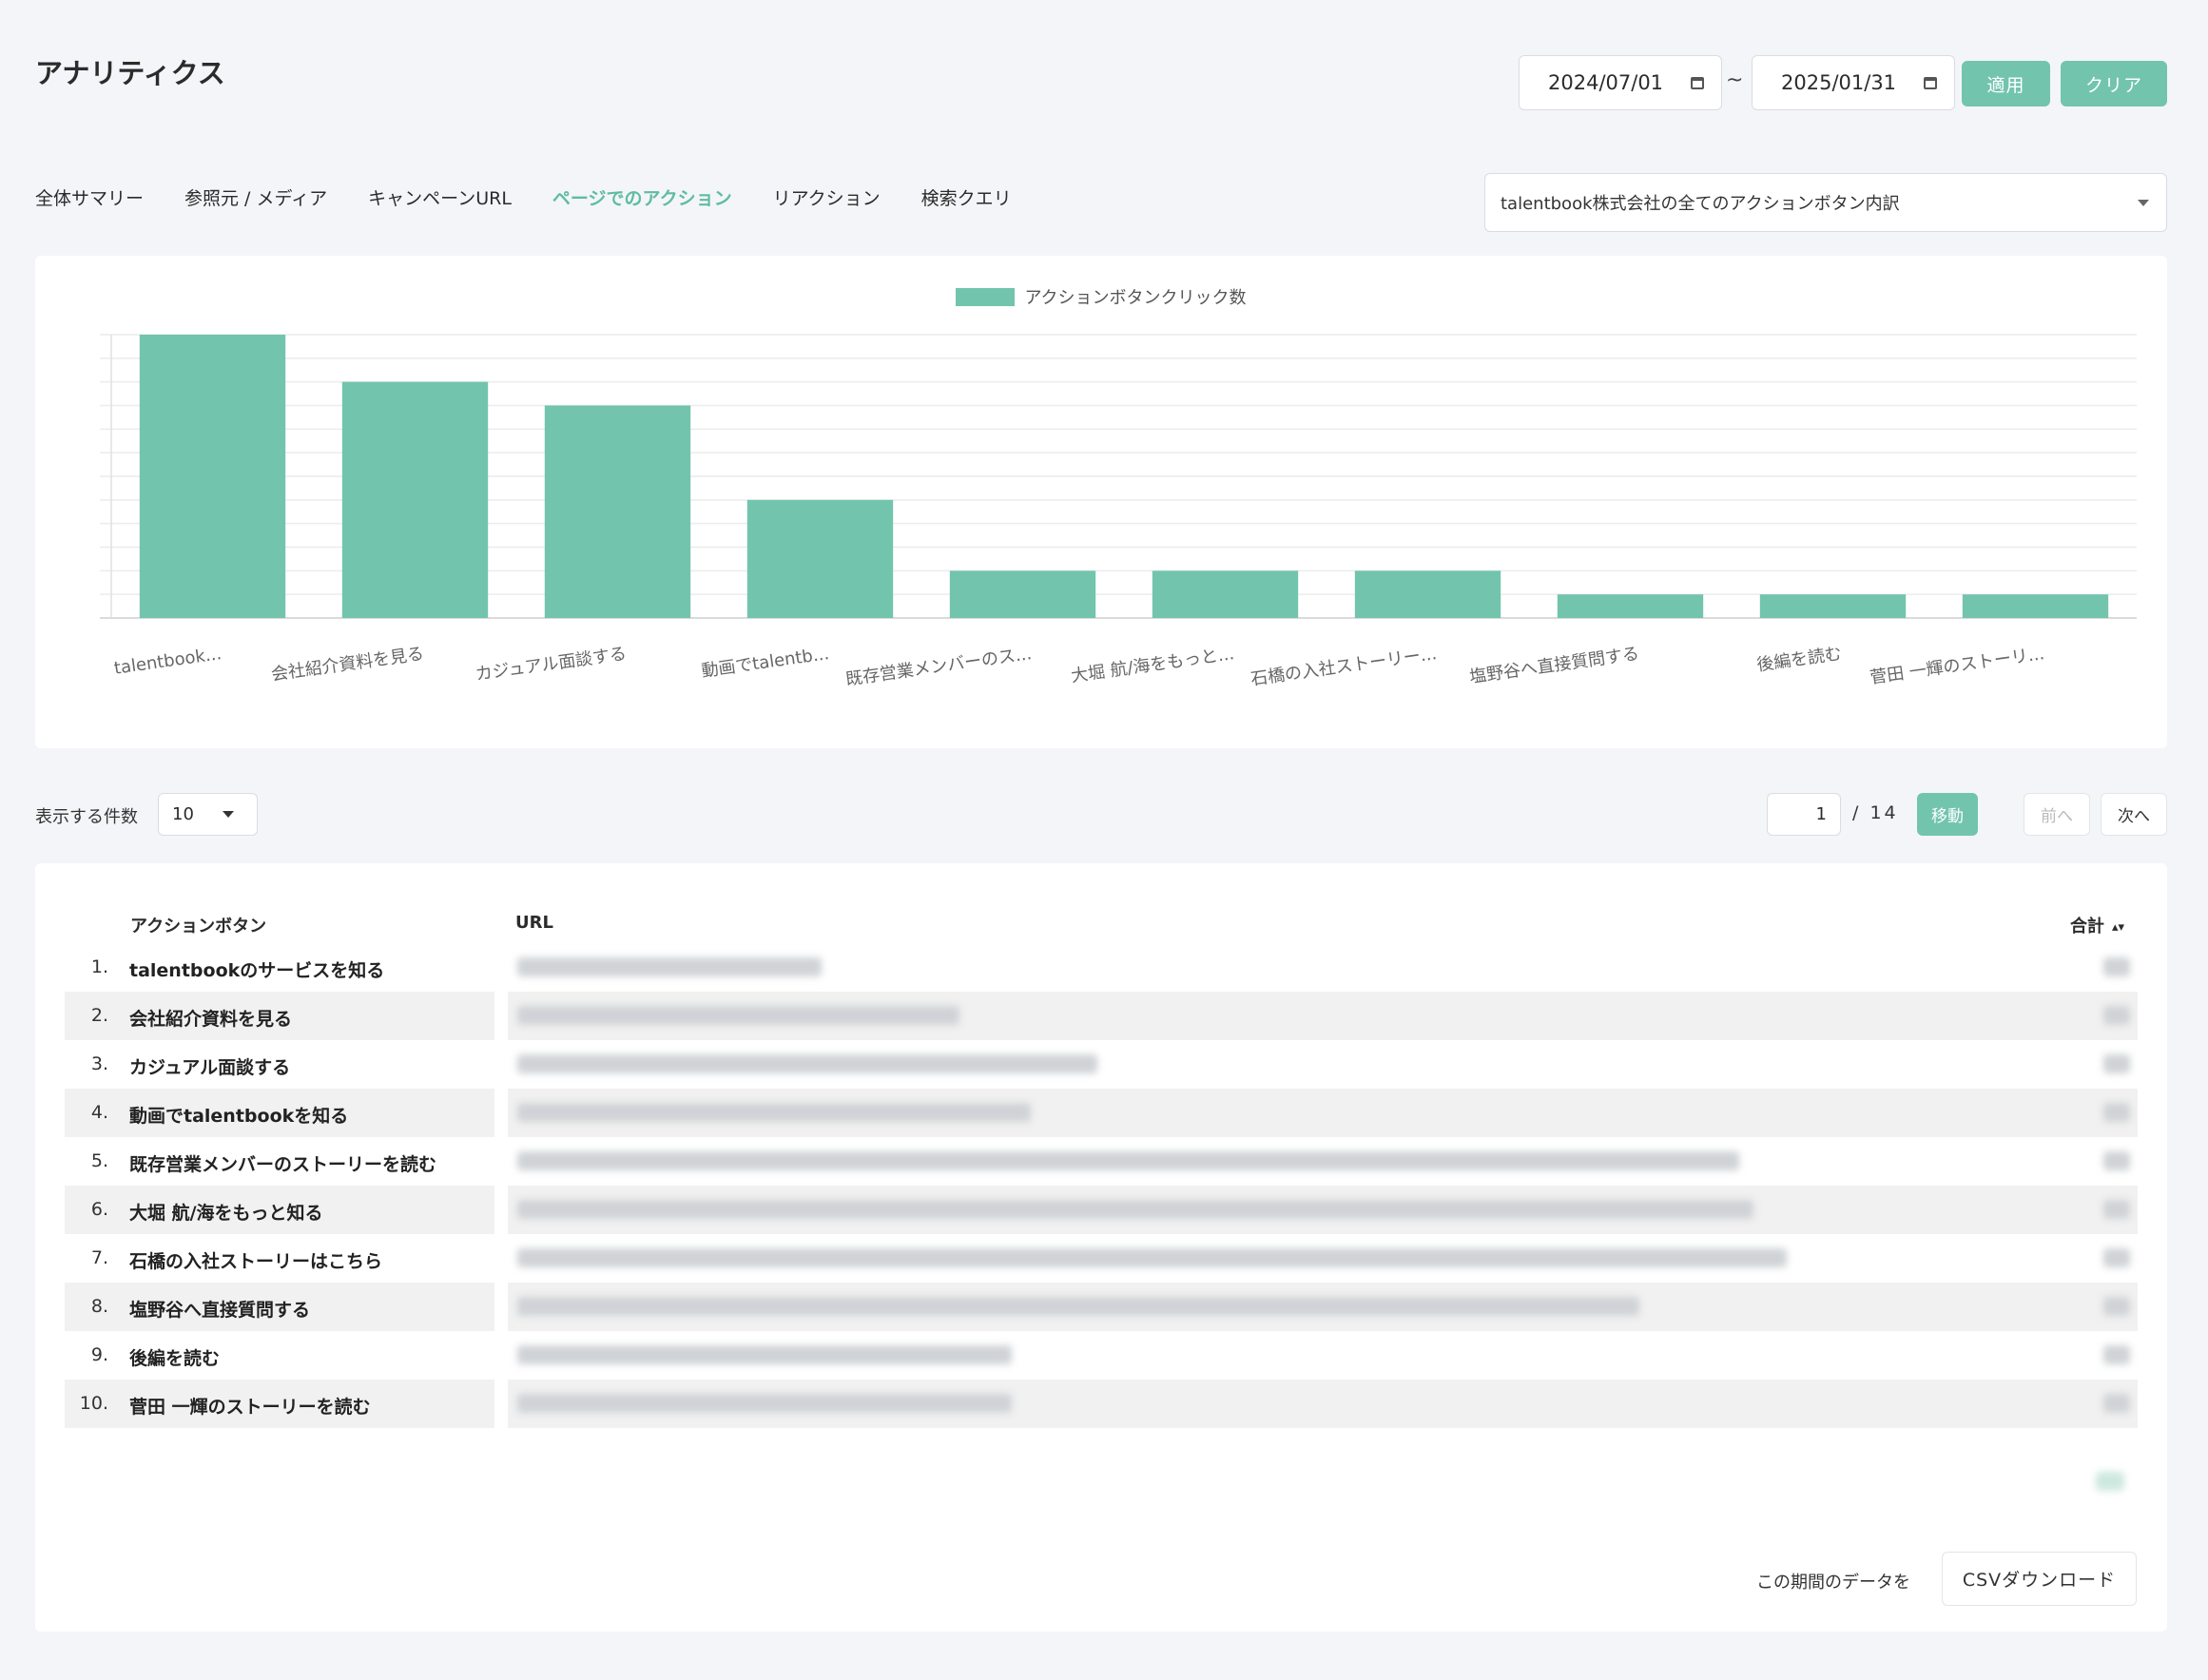 The image size is (2208, 1680). Describe the element at coordinates (826, 198) in the screenshot. I see `tab-reactions: リアクション` at that location.